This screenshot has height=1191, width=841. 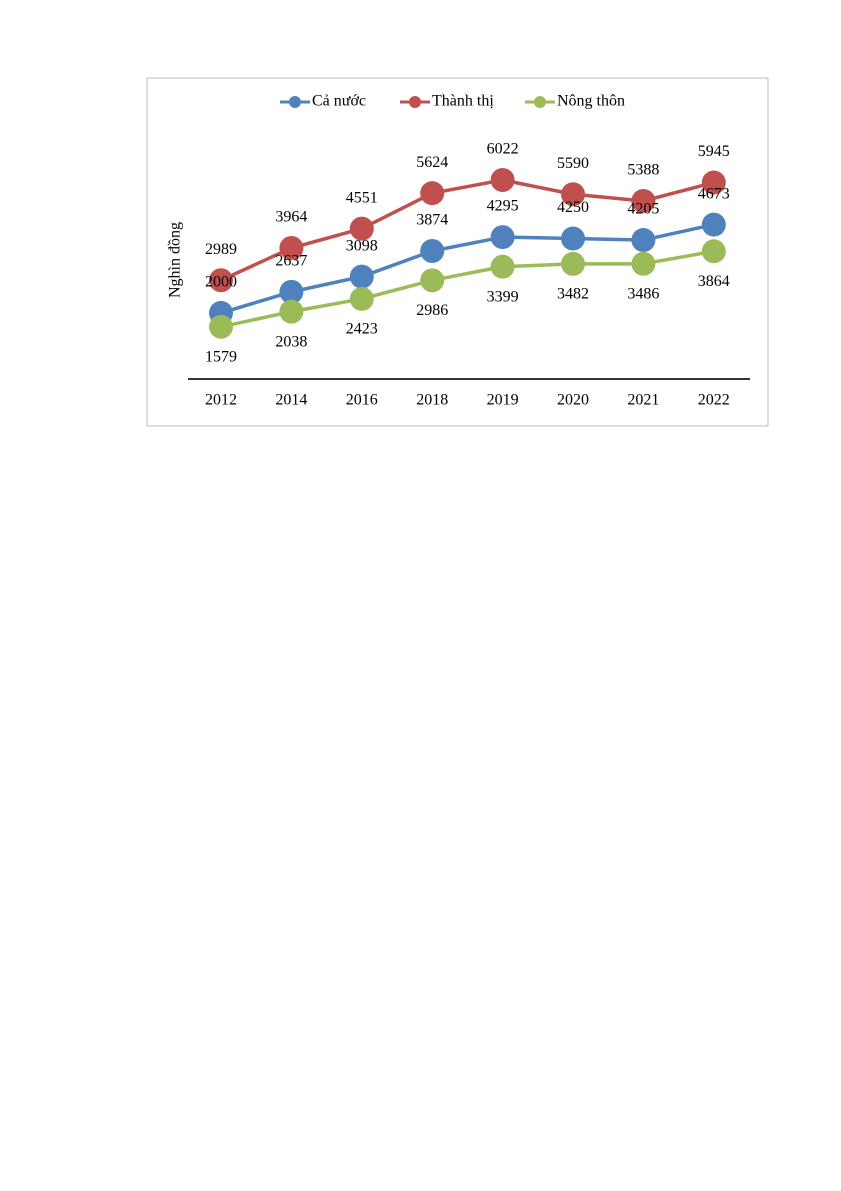 What do you see at coordinates (362, 400) in the screenshot?
I see `x-tick-label: 2016` at bounding box center [362, 400].